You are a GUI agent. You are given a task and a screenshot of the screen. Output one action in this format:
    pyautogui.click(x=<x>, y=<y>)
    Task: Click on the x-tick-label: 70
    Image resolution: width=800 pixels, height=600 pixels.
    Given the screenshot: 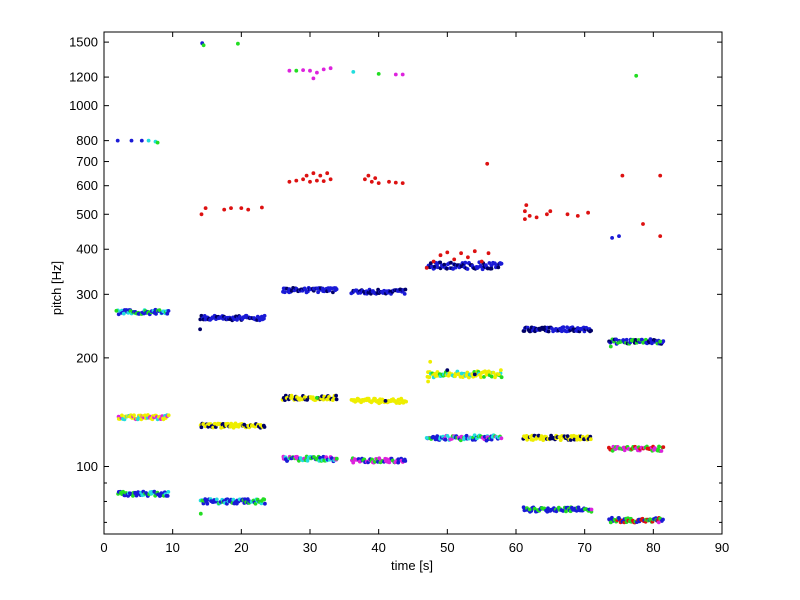 What is the action you would take?
    pyautogui.click(x=584, y=547)
    